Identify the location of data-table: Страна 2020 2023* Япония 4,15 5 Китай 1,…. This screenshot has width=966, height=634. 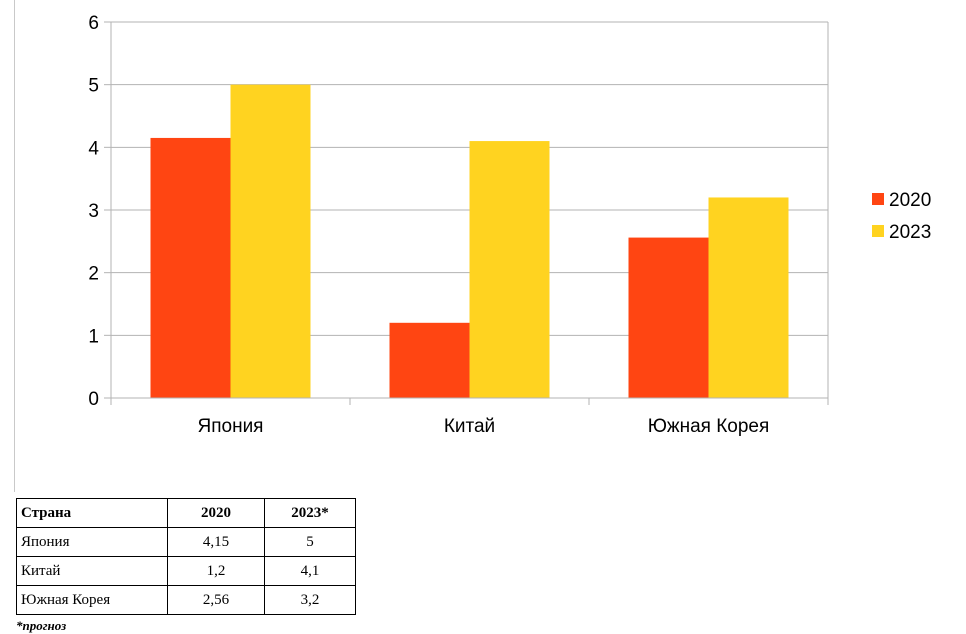
(186, 556).